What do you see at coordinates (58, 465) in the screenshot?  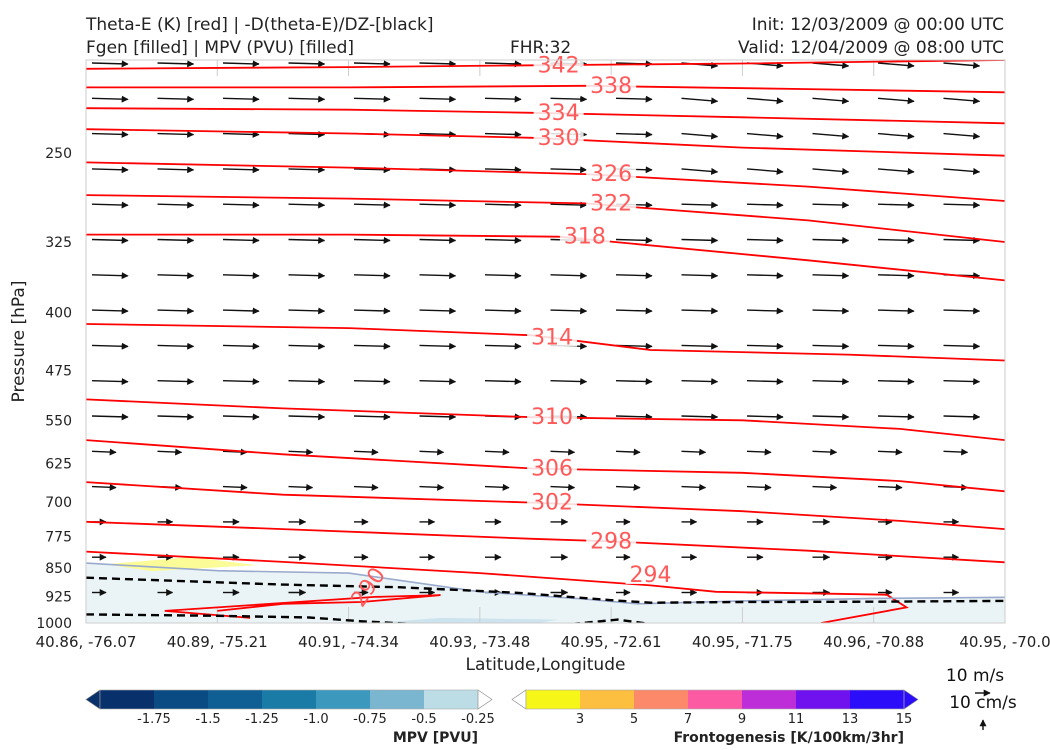 I see `y-tick-label: 625` at bounding box center [58, 465].